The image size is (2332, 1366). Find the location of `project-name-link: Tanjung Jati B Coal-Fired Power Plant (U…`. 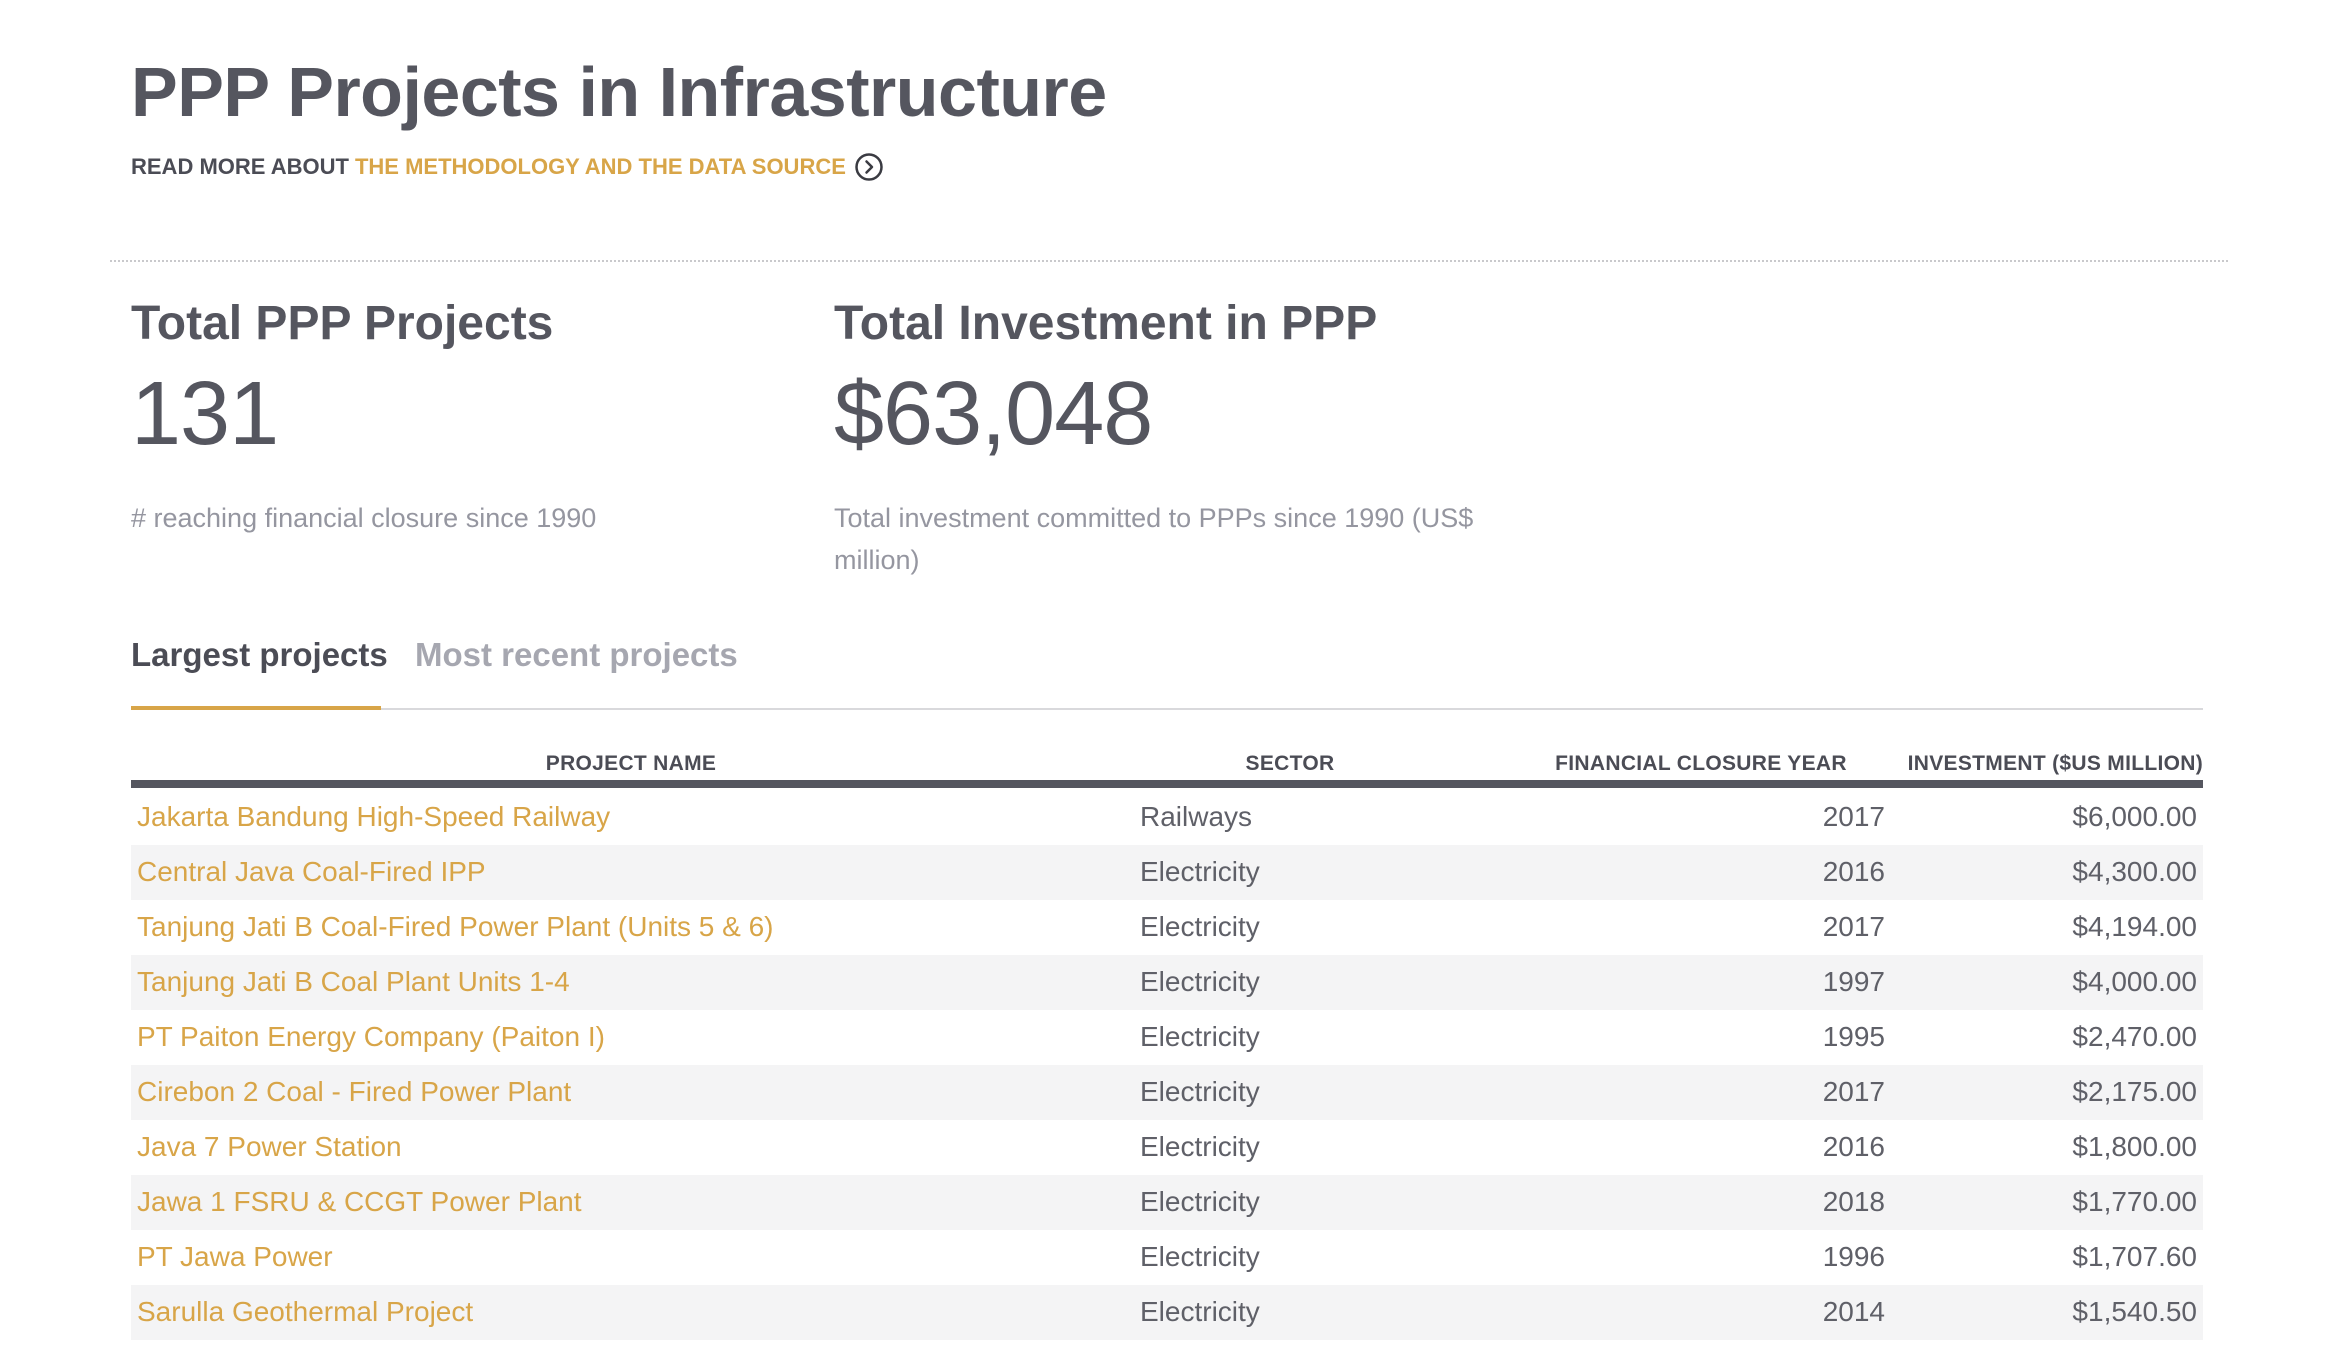

project-name-link: Tanjung Jati B Coal-Fired Power Plant (U… is located at coordinates (455, 926).